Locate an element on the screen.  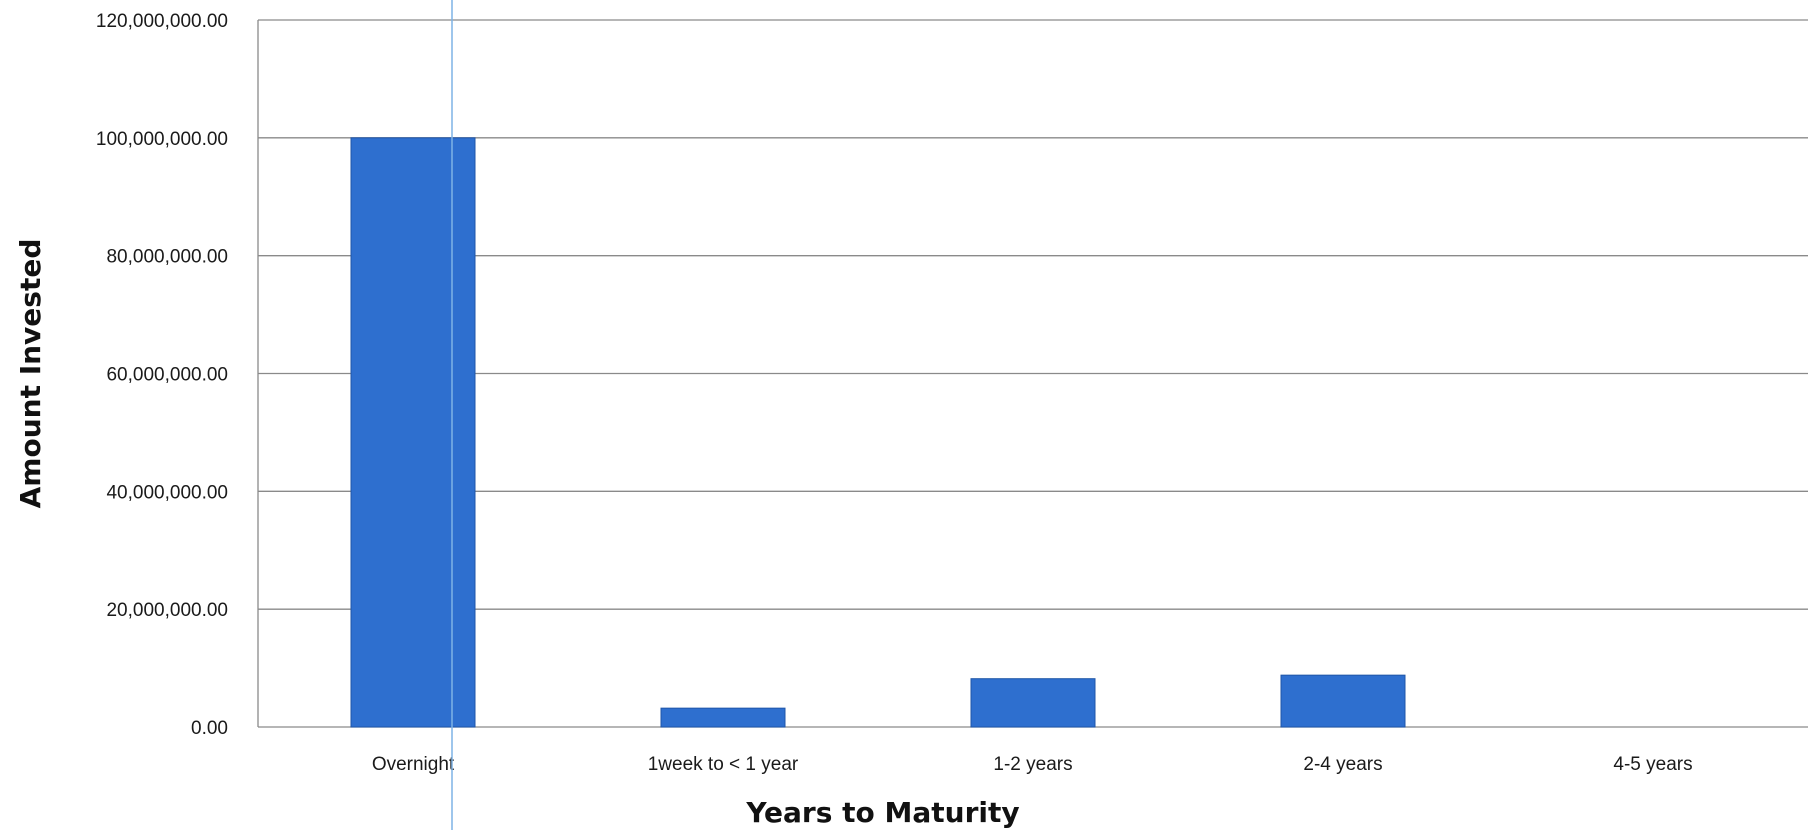
x-tick-label: 1week to < 1 year is located at coordinates (723, 764).